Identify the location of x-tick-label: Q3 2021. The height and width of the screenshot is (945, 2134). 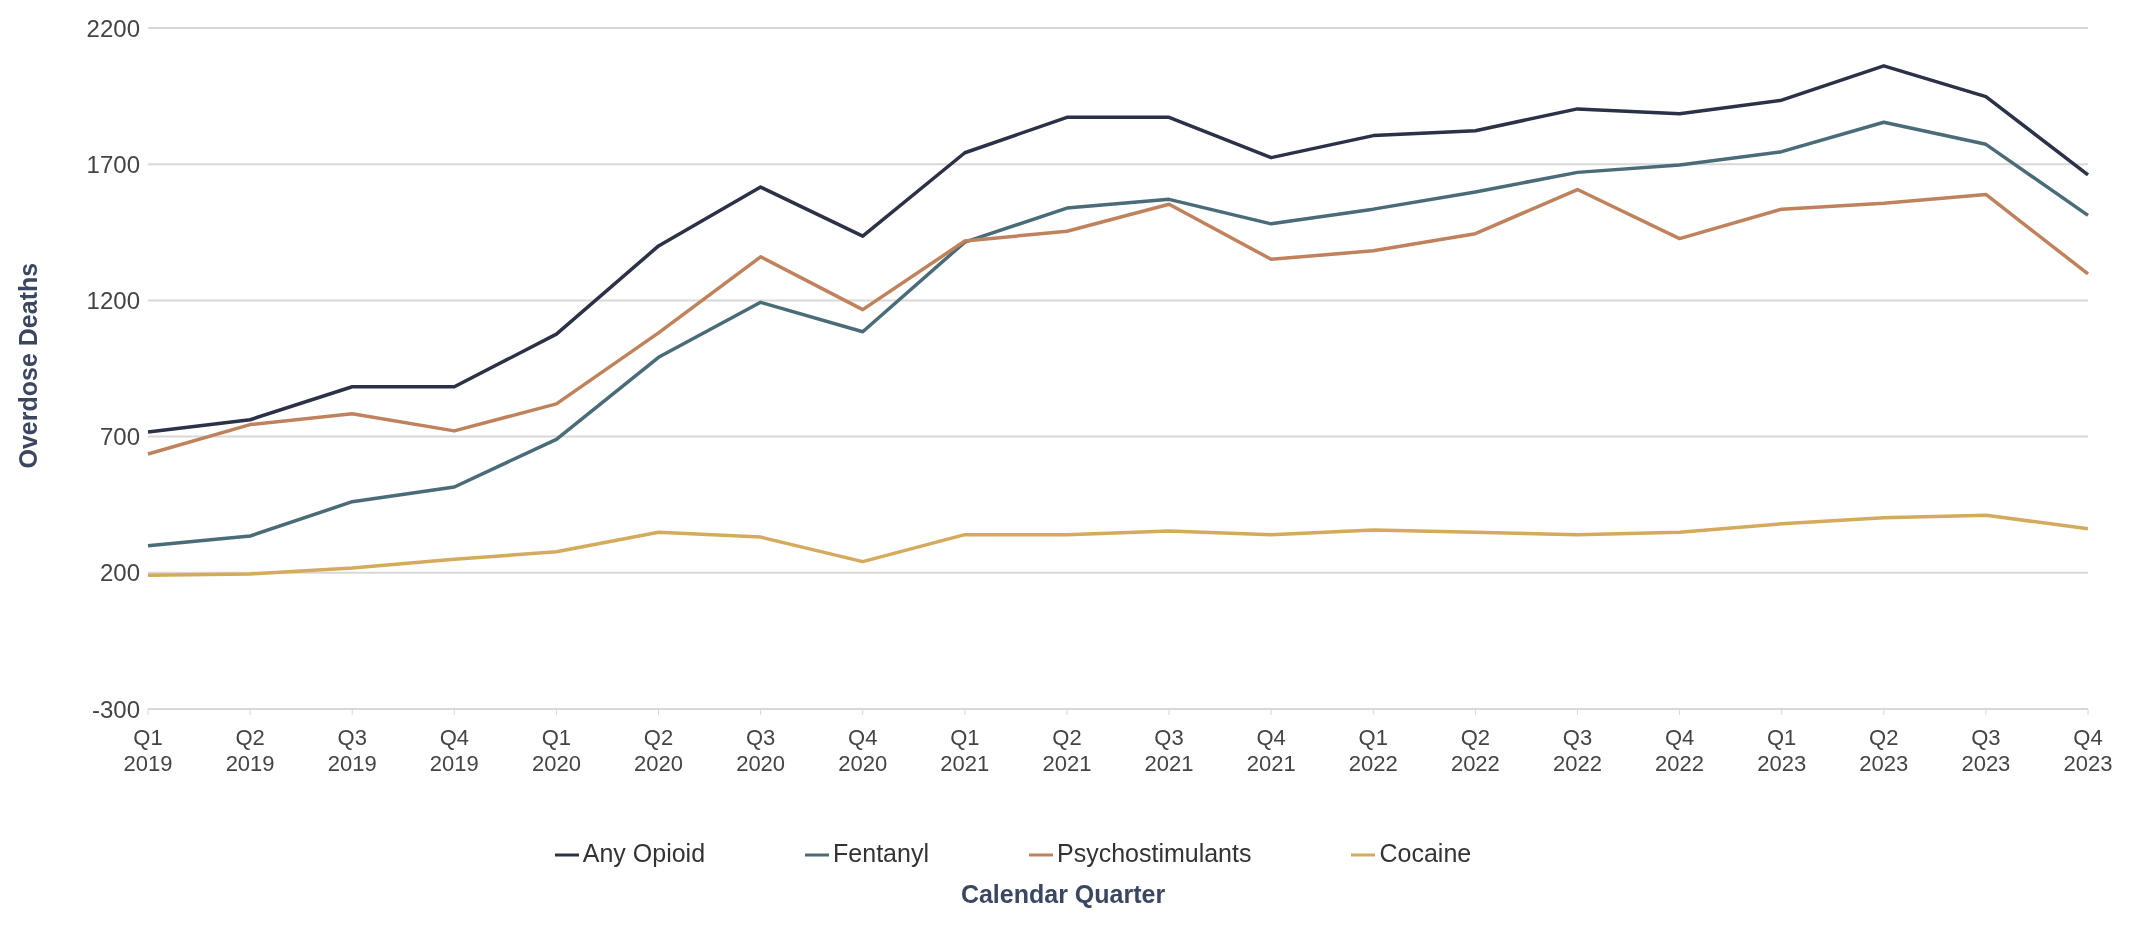
(1169, 750).